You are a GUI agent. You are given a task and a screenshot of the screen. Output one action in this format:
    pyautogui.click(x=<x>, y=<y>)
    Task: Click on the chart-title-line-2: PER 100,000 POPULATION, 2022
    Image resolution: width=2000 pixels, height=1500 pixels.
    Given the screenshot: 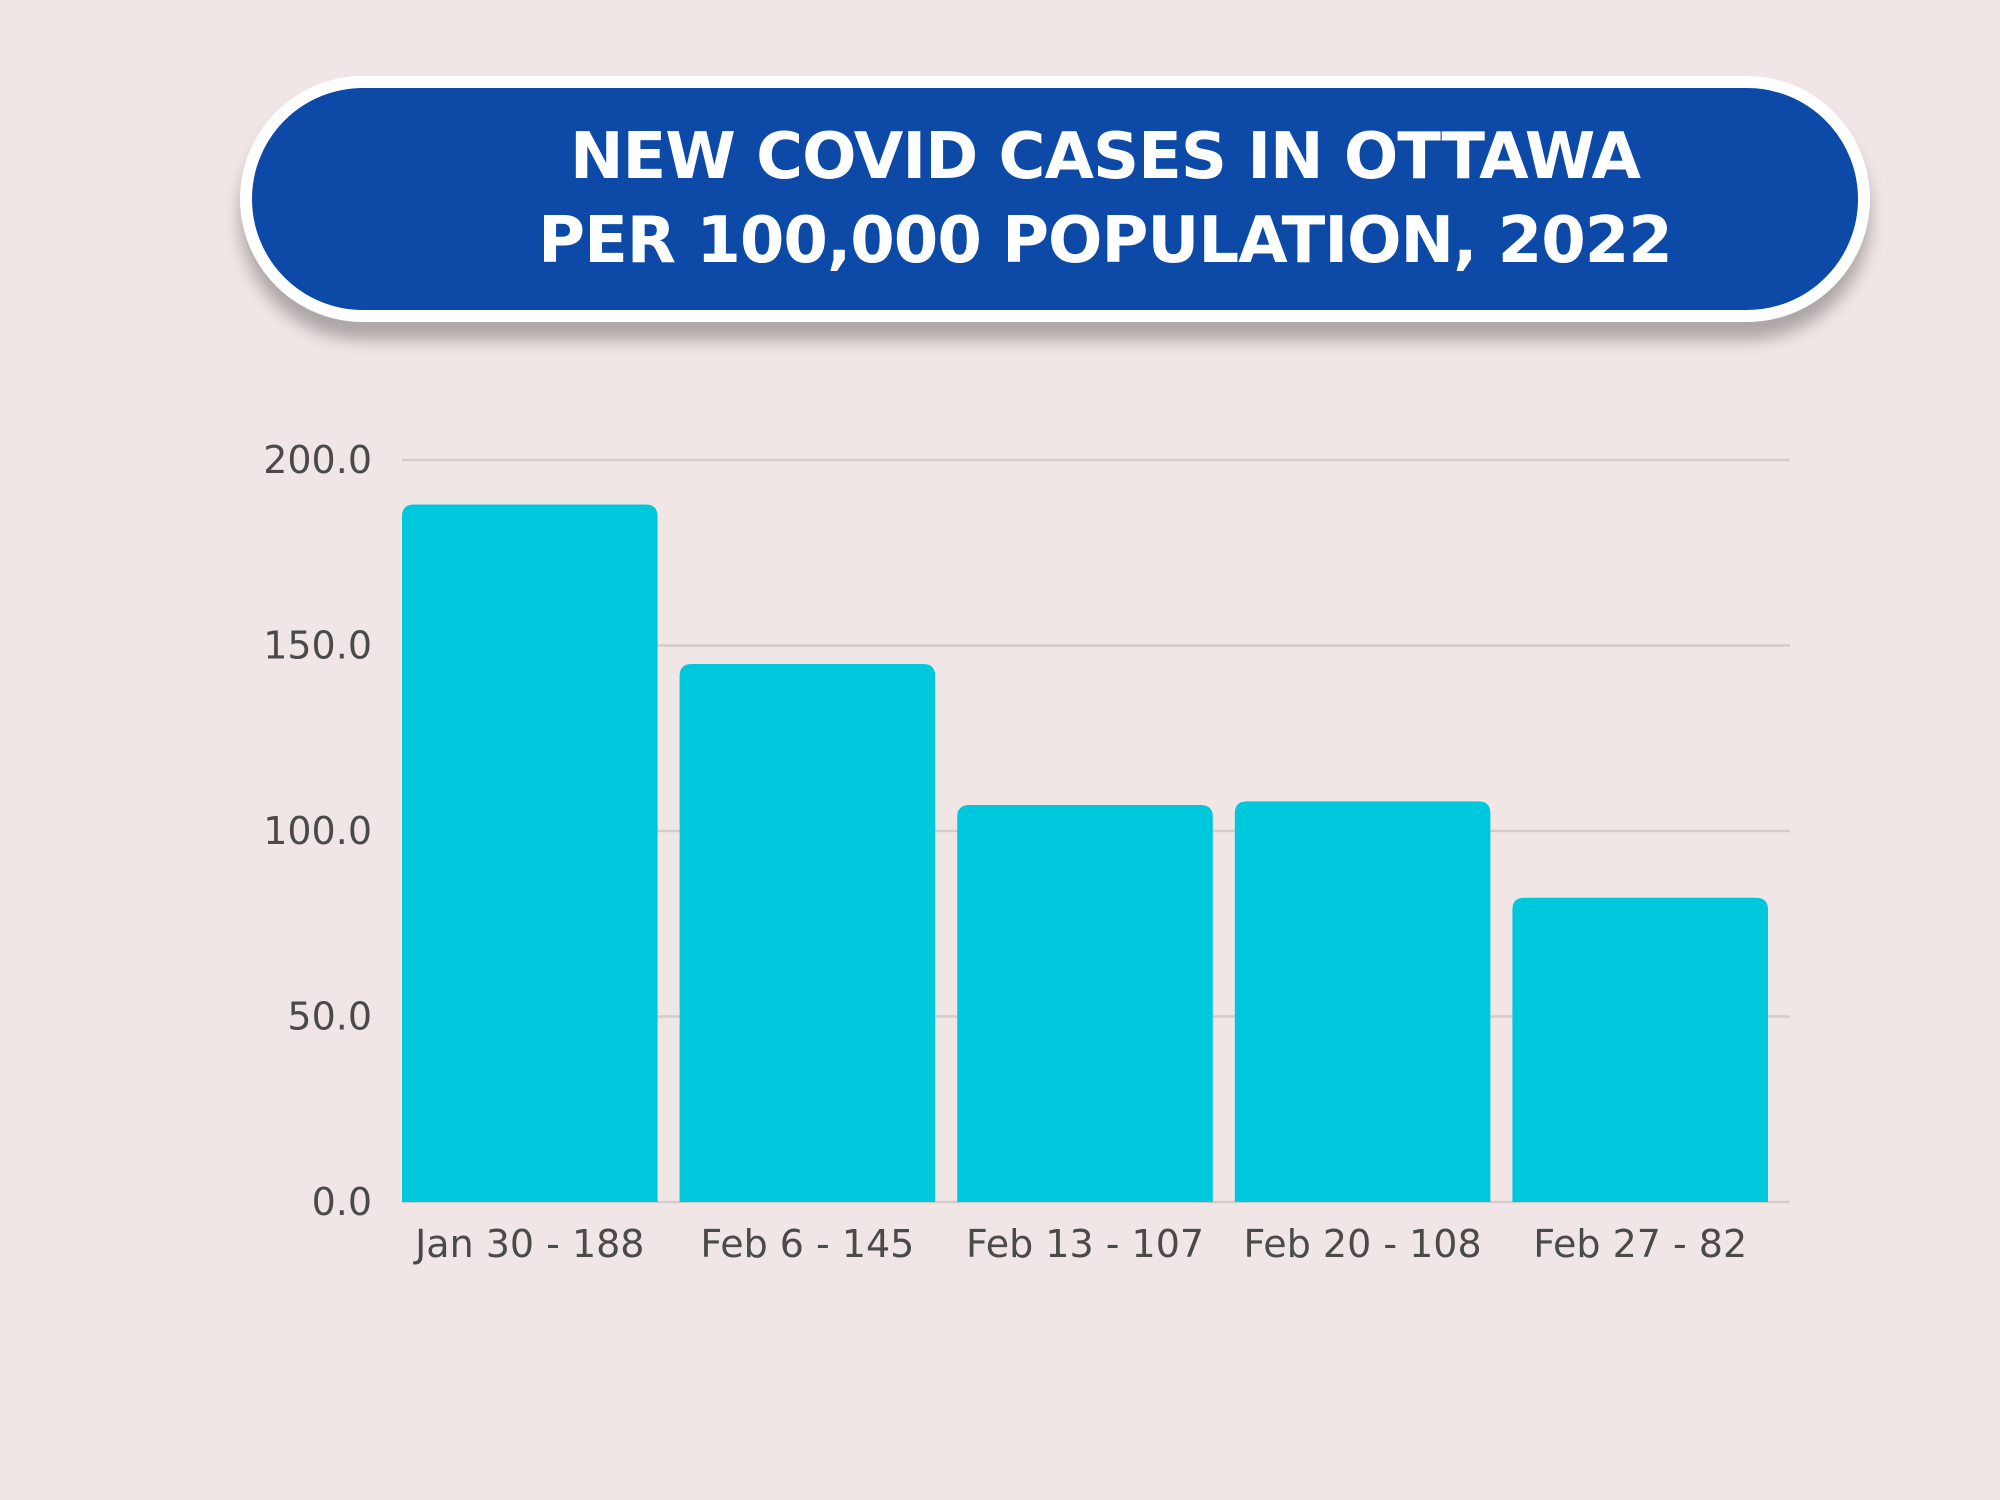 What is the action you would take?
    pyautogui.click(x=1105, y=241)
    